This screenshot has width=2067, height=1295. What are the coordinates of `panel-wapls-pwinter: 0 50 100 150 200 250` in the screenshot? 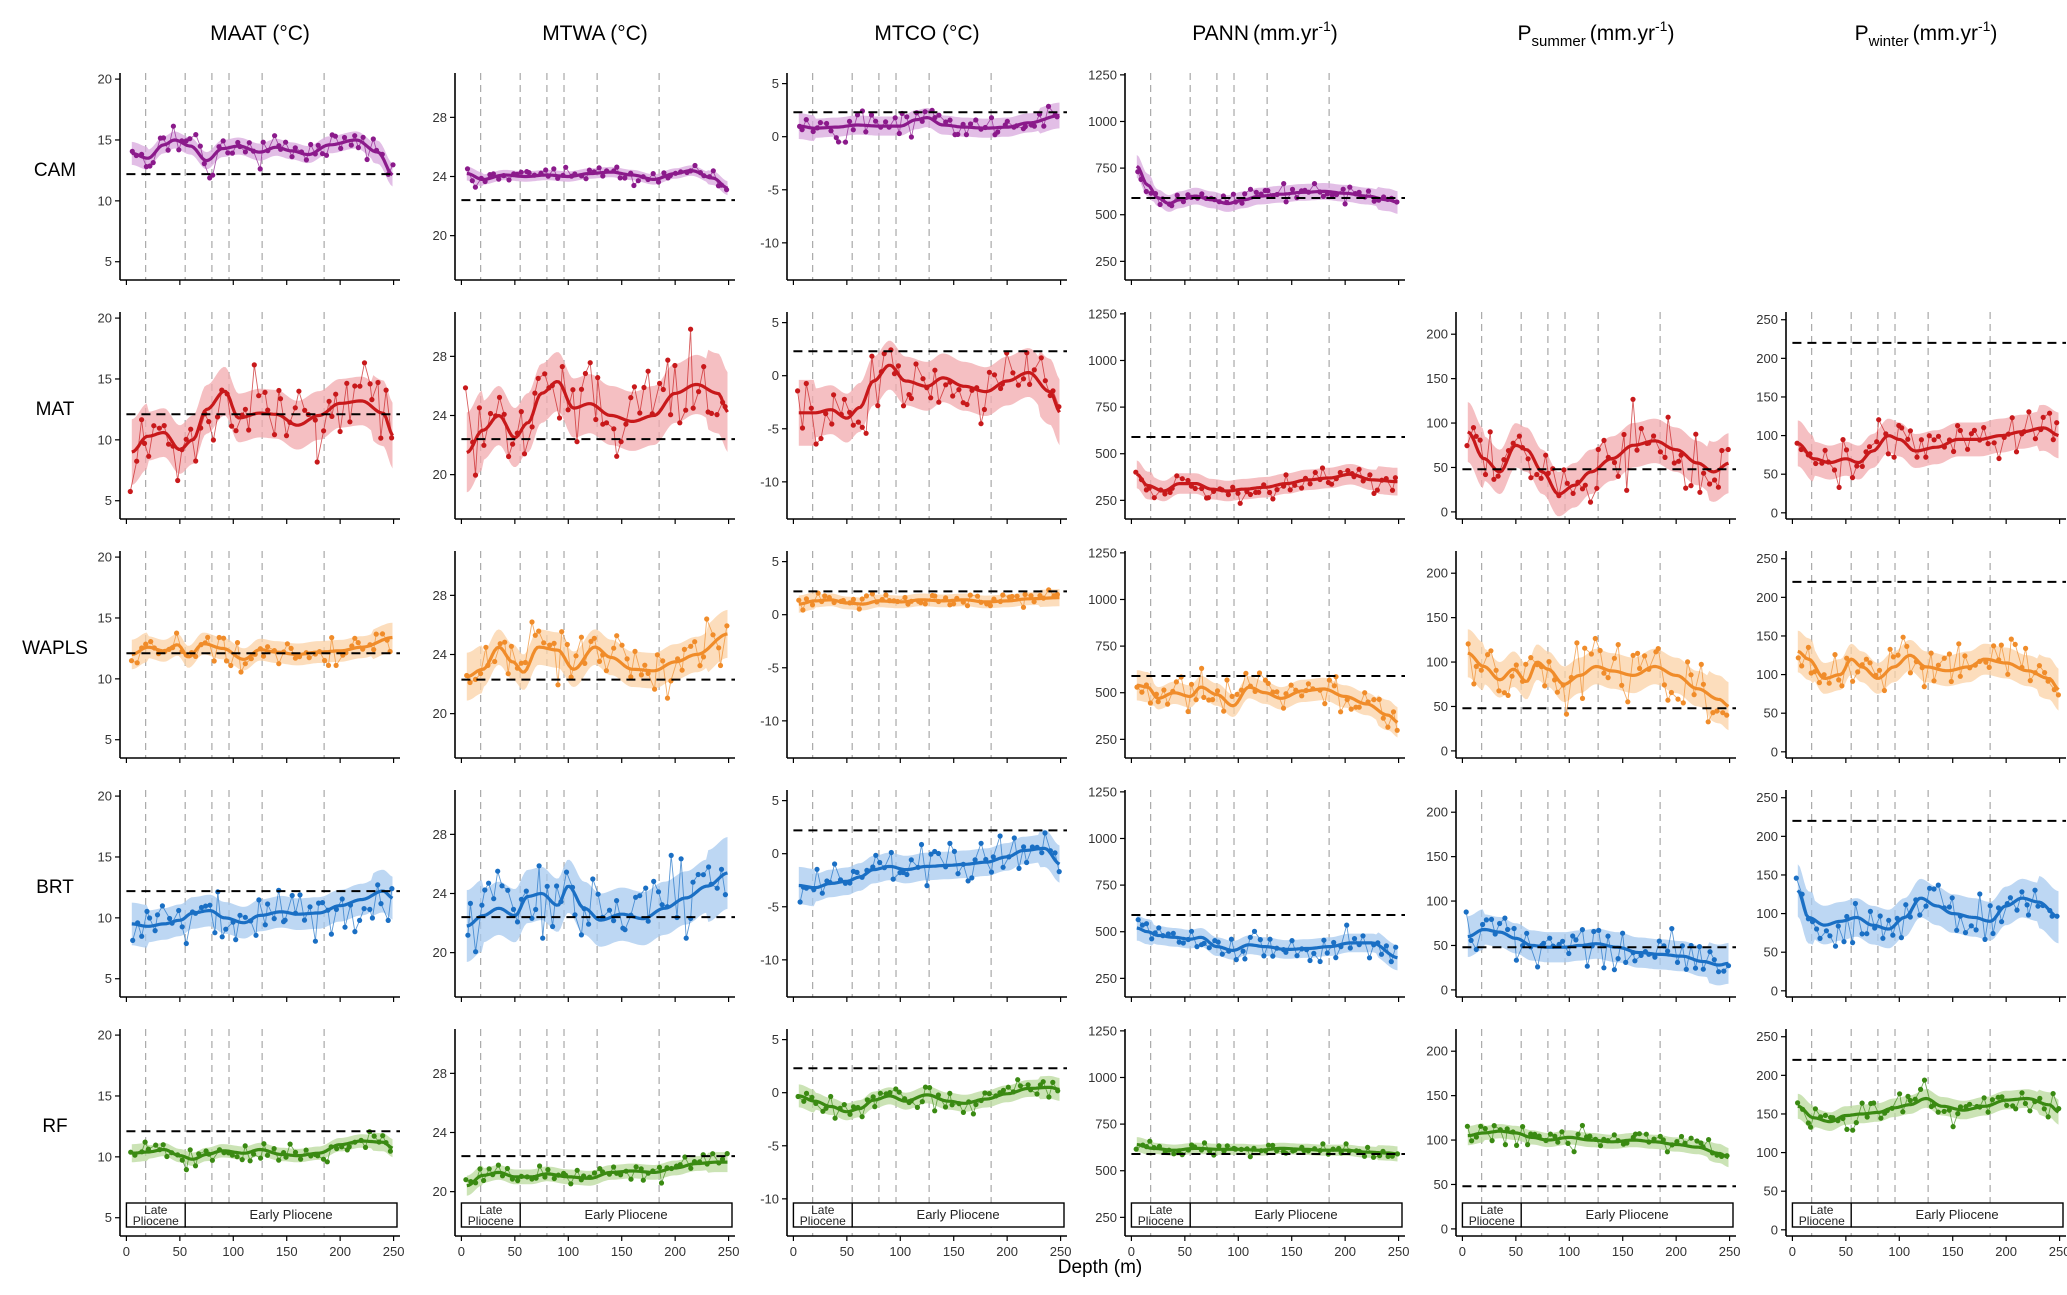 It's located at (1911, 657).